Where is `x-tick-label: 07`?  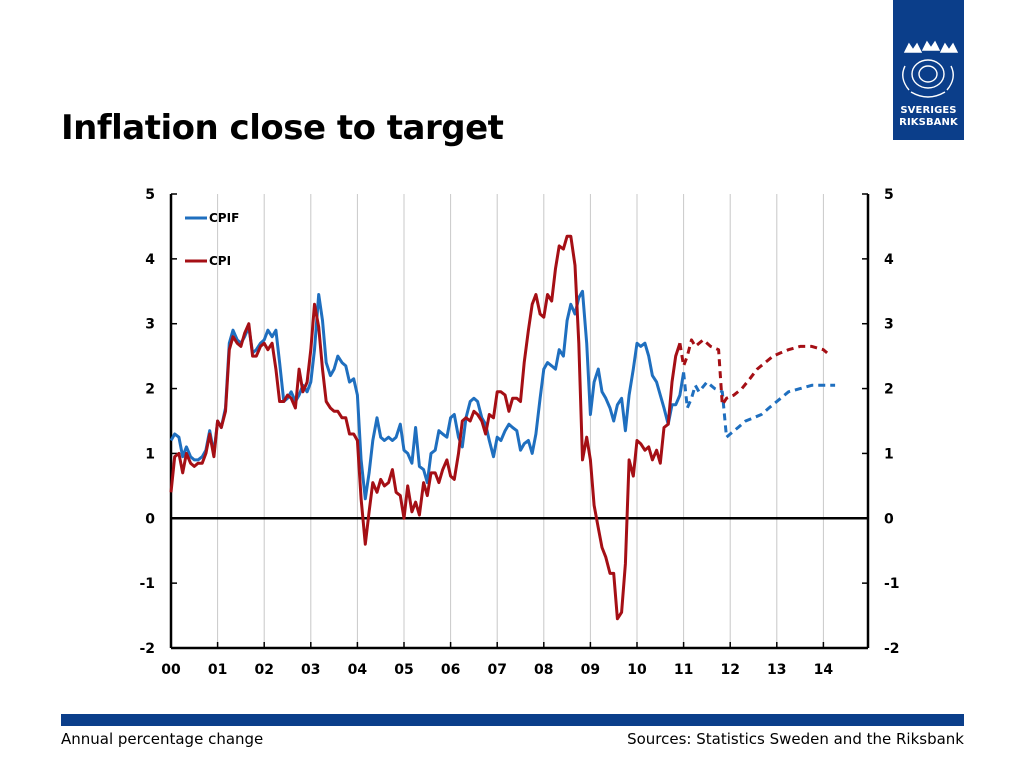 x-tick-label: 07 is located at coordinates (496, 670).